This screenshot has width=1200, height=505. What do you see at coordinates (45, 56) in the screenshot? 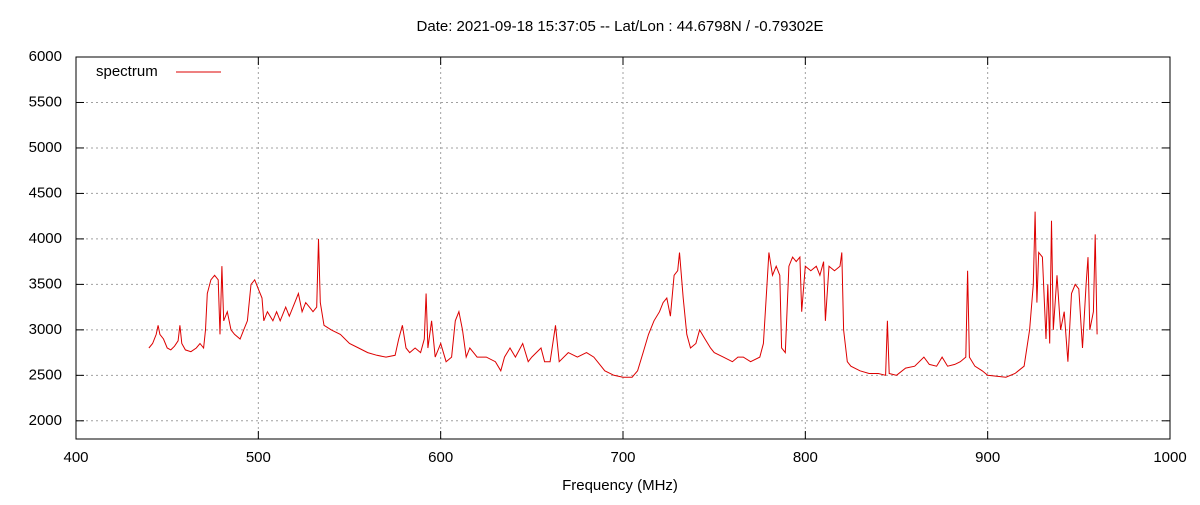
I see `y-tick-label: 6000` at bounding box center [45, 56].